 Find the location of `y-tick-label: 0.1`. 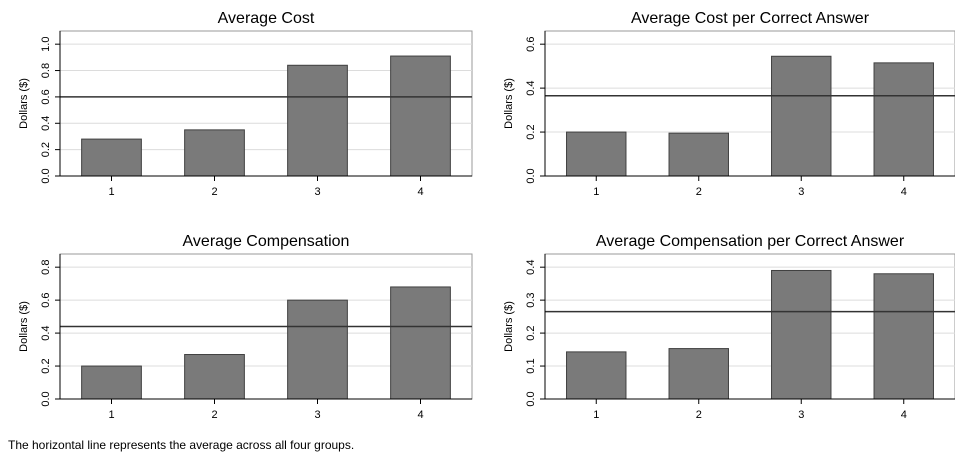

y-tick-label: 0.1 is located at coordinates (531, 365).